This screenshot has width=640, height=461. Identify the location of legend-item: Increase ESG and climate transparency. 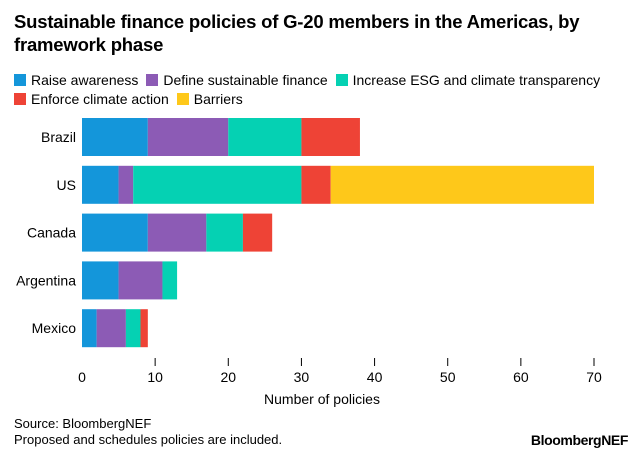
(468, 80).